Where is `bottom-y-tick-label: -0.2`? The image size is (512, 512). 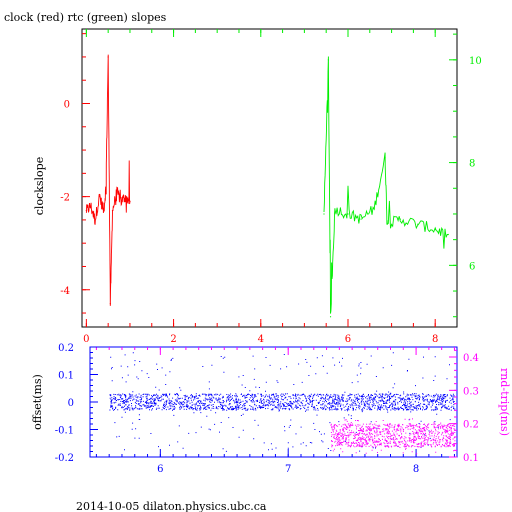 bottom-y-tick-label: -0.2 is located at coordinates (64, 458).